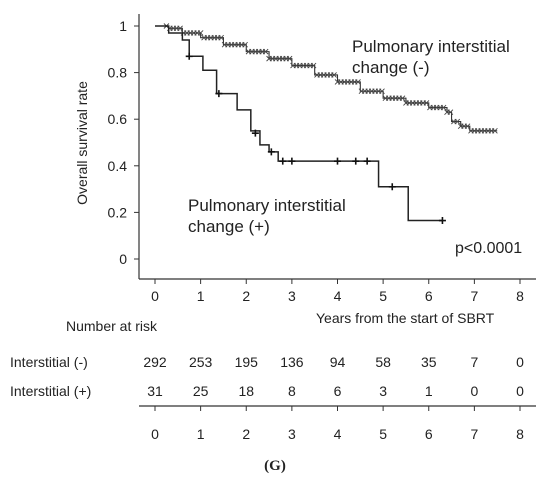 Image resolution: width=550 pixels, height=490 pixels. I want to click on x-tick-label-4: 4, so click(338, 296).